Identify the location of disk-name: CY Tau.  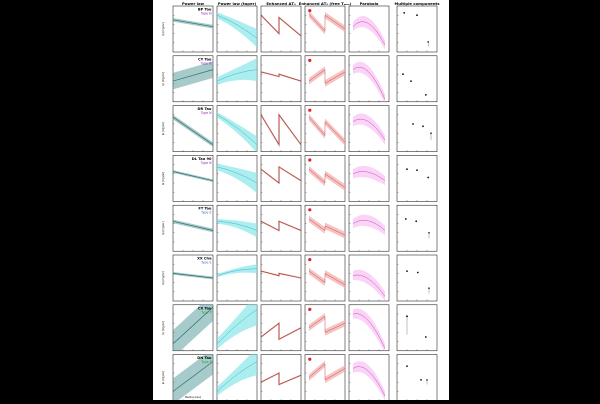
(205, 59).